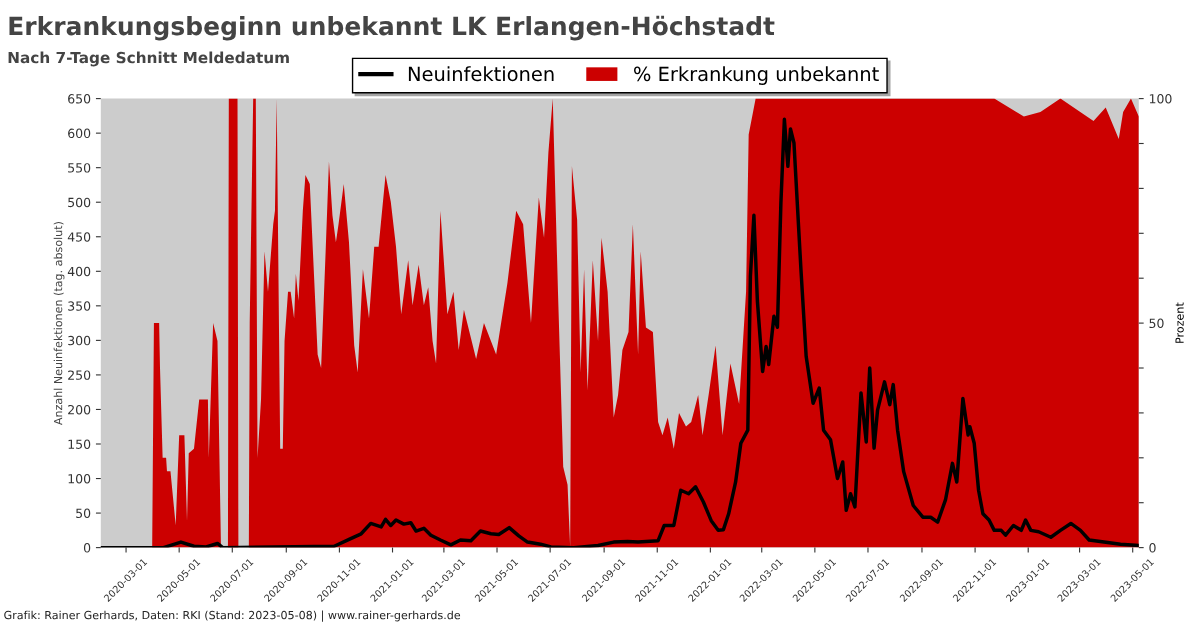  I want to click on legend-label: Neuinfektionen, so click(481, 74).